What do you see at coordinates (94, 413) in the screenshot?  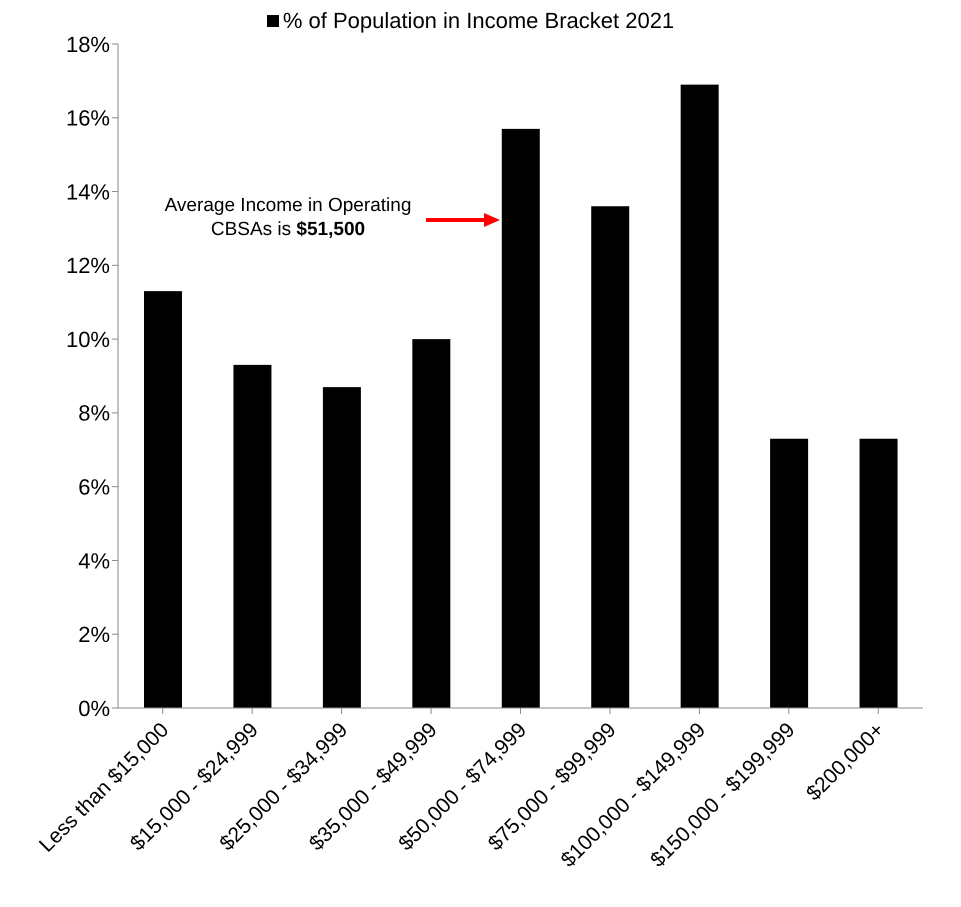 I see `y-tick-label: 8%` at bounding box center [94, 413].